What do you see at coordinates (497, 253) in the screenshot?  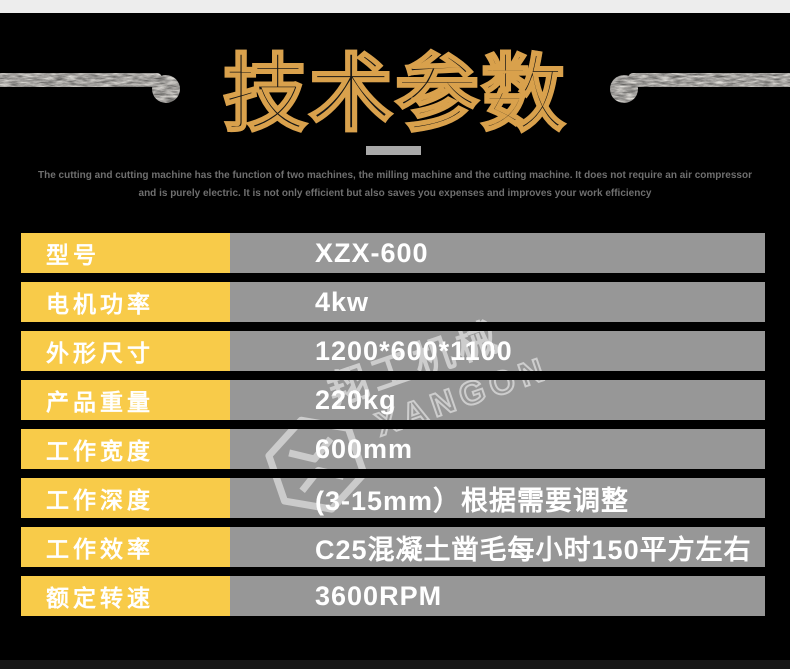 I see `spec-value: XZX-600` at bounding box center [497, 253].